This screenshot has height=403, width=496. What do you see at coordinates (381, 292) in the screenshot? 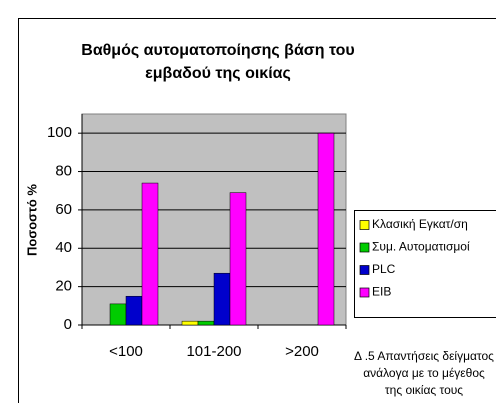
I see `legend-label: EIB` at bounding box center [381, 292].